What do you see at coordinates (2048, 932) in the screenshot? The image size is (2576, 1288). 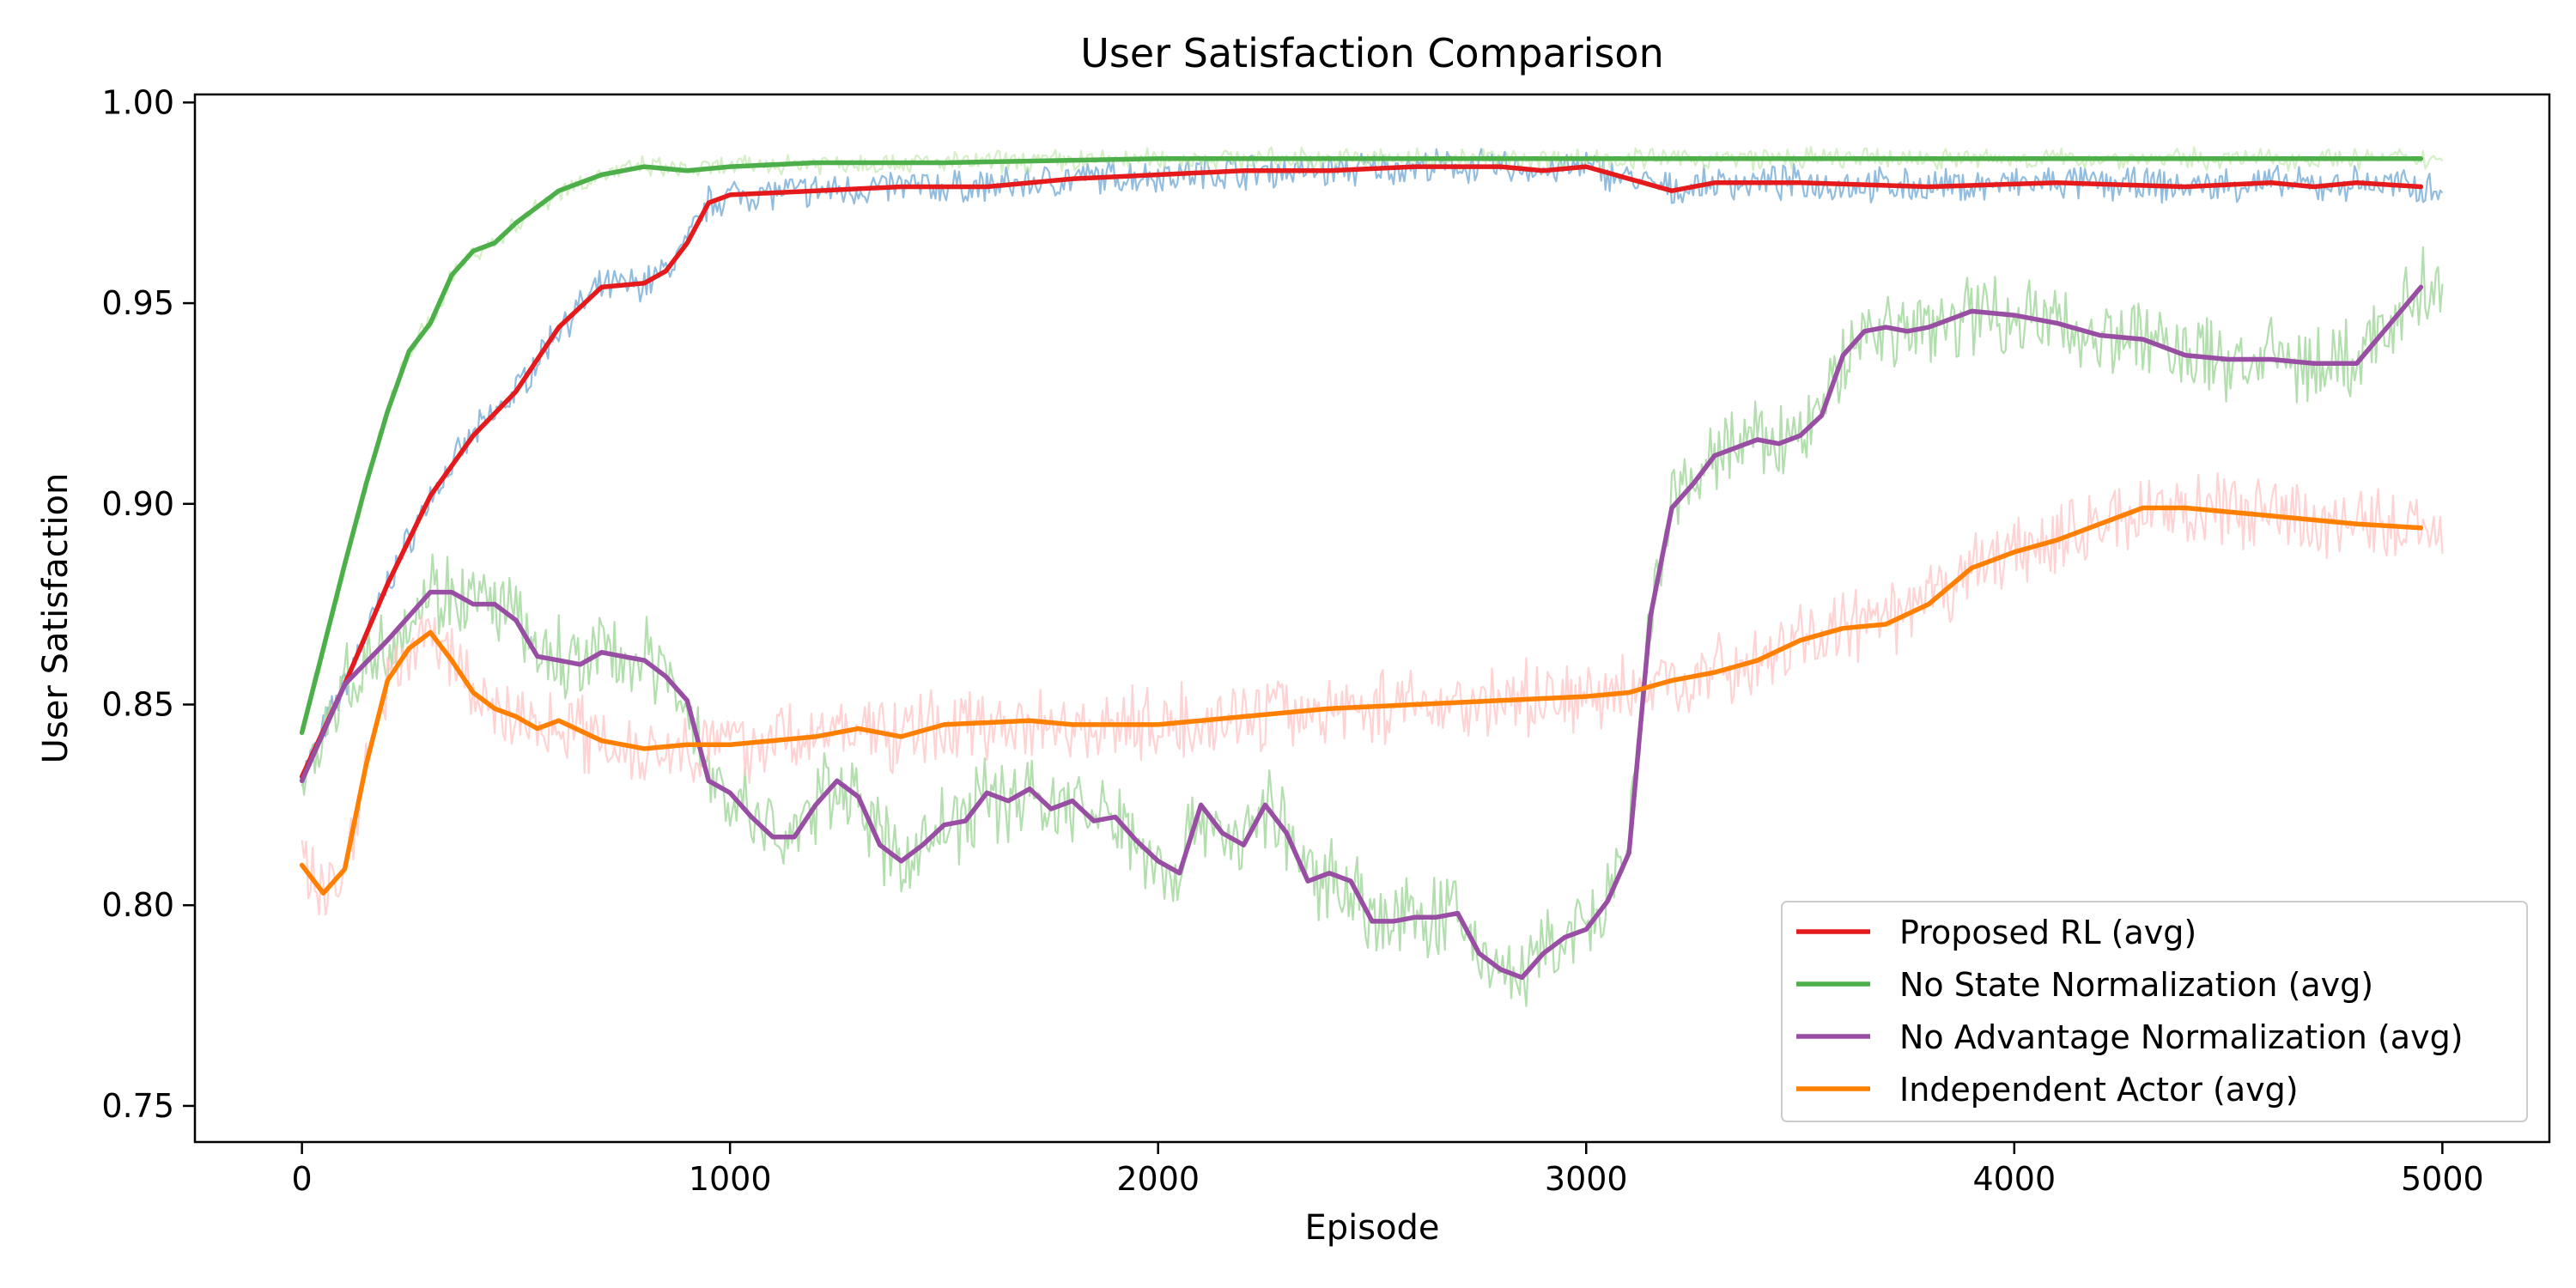 I see `legend-label: Proposed RL (avg)` at bounding box center [2048, 932].